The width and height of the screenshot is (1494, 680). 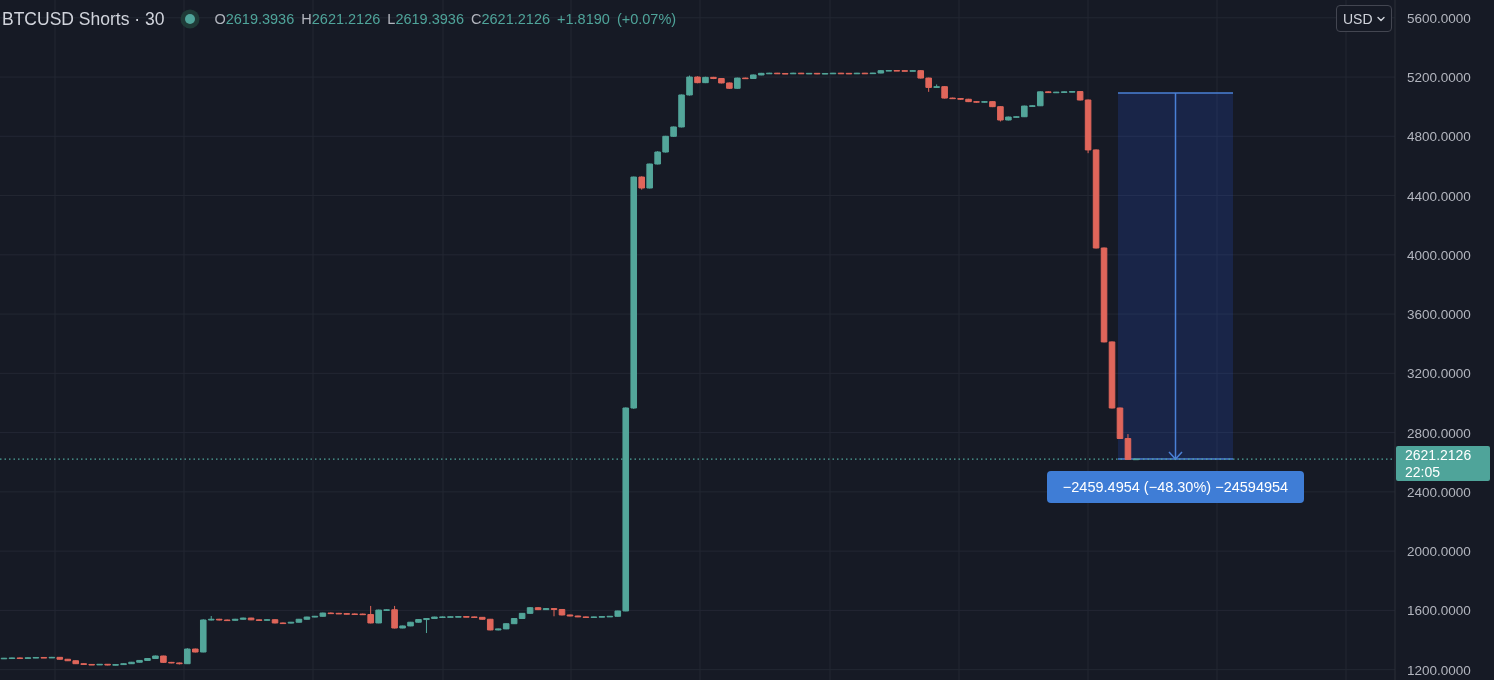 I want to click on currency-dropdown: USD, so click(x=1364, y=18).